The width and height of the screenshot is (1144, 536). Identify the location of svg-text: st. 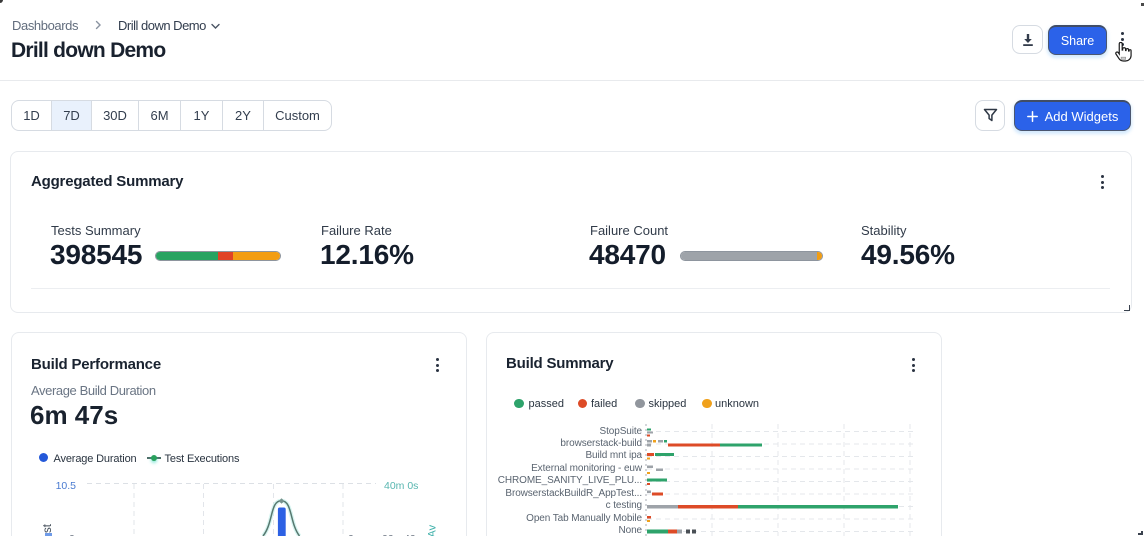
(48, 528).